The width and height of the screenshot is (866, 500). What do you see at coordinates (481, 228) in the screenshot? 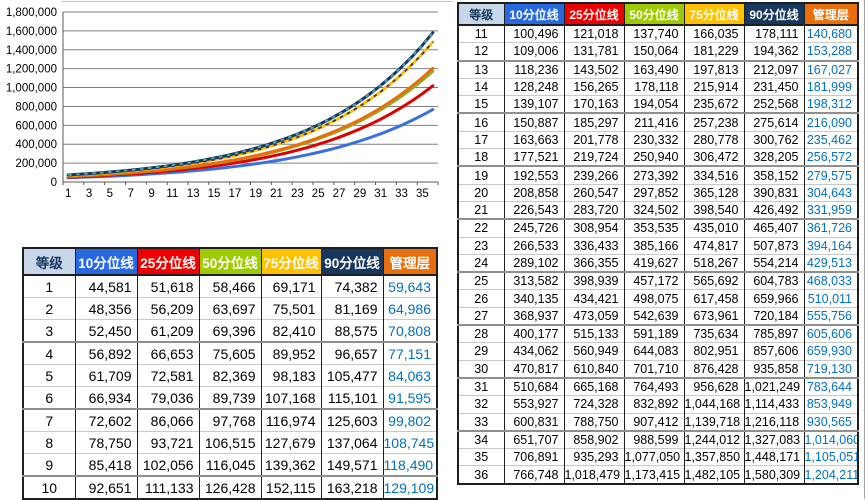
I see `cell-level-22: 22` at bounding box center [481, 228].